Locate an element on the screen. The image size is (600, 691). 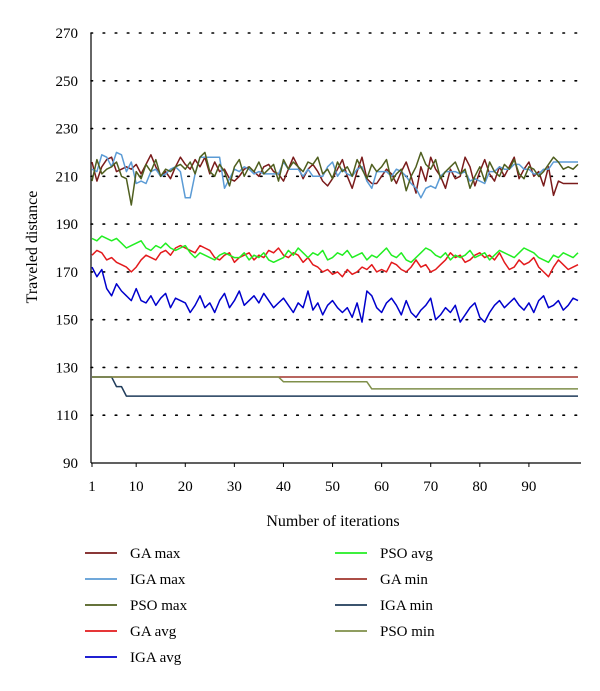
legend-item-iga-max: IGA max is located at coordinates (135, 580).